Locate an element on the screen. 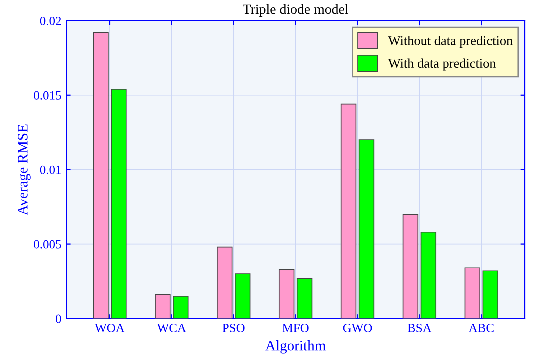 Image resolution: width=533 pixels, height=361 pixels. y-tick-label: 0.01 is located at coordinates (51, 170).